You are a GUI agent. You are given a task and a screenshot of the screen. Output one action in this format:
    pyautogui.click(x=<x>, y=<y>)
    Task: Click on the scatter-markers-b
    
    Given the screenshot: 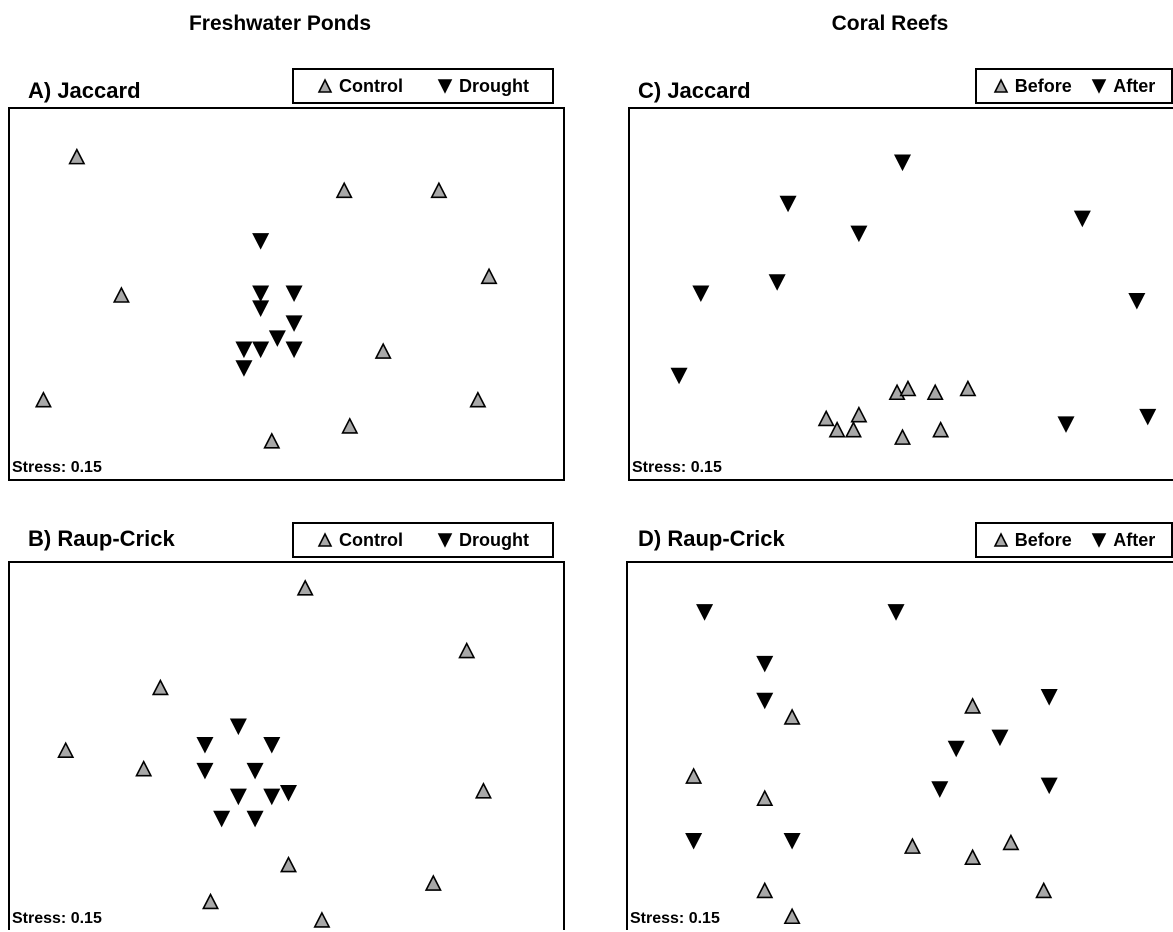 What is the action you would take?
    pyautogui.click(x=274, y=753)
    